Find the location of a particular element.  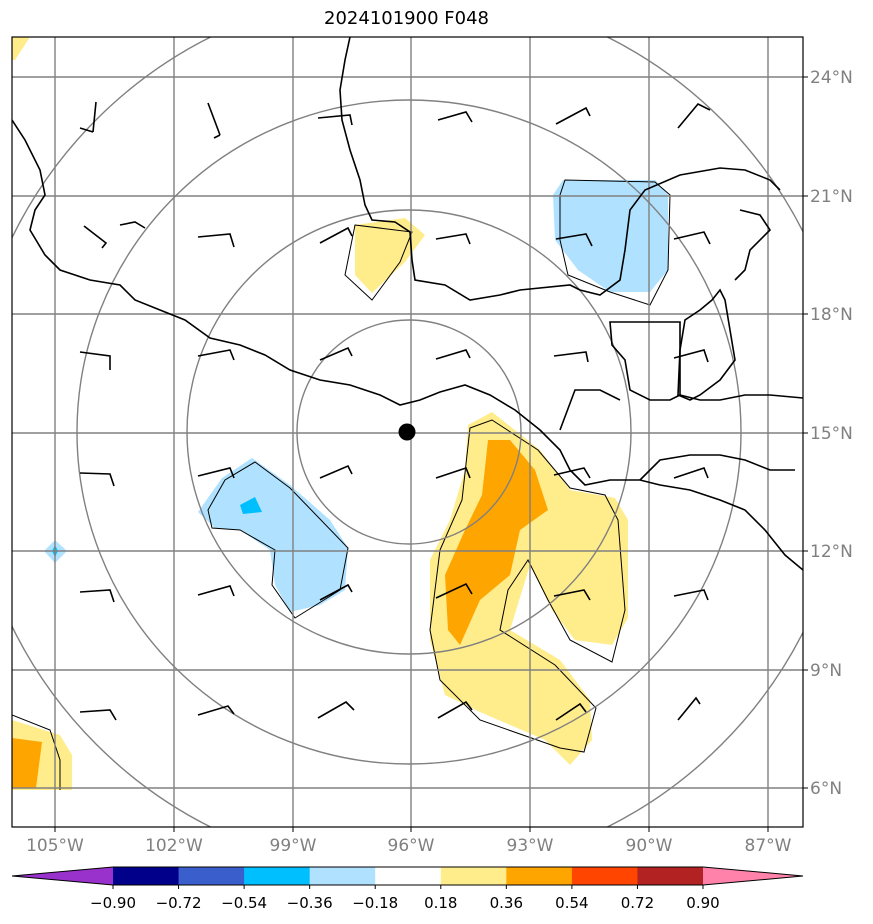

colorbar-tick-label: 0.90 is located at coordinates (702, 903).